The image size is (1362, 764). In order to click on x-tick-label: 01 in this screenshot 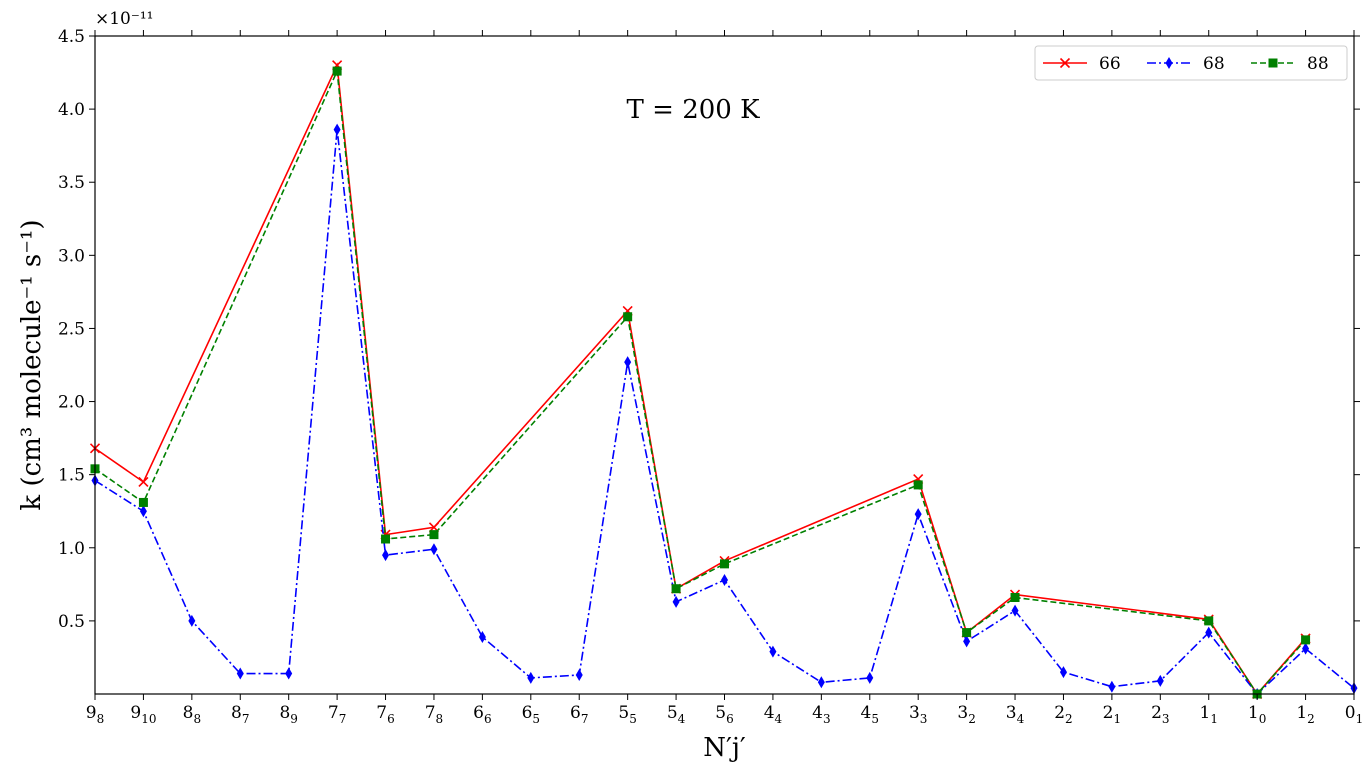, I will do `click(1353, 714)`.